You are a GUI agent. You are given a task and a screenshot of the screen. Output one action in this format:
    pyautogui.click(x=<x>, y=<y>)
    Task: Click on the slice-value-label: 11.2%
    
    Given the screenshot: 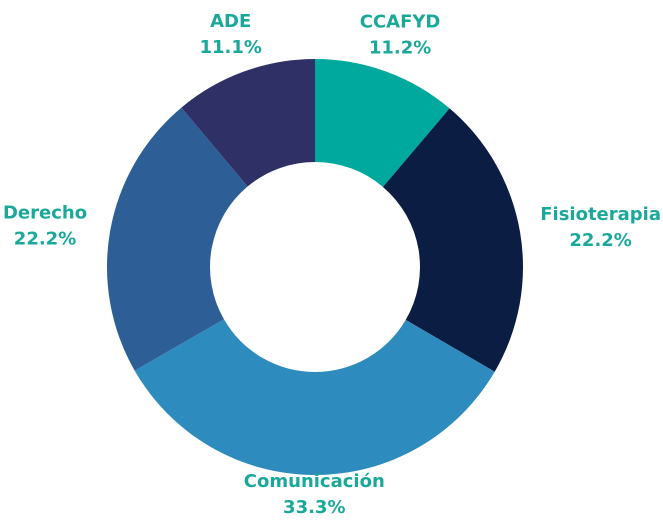 What is the action you would take?
    pyautogui.click(x=400, y=47)
    